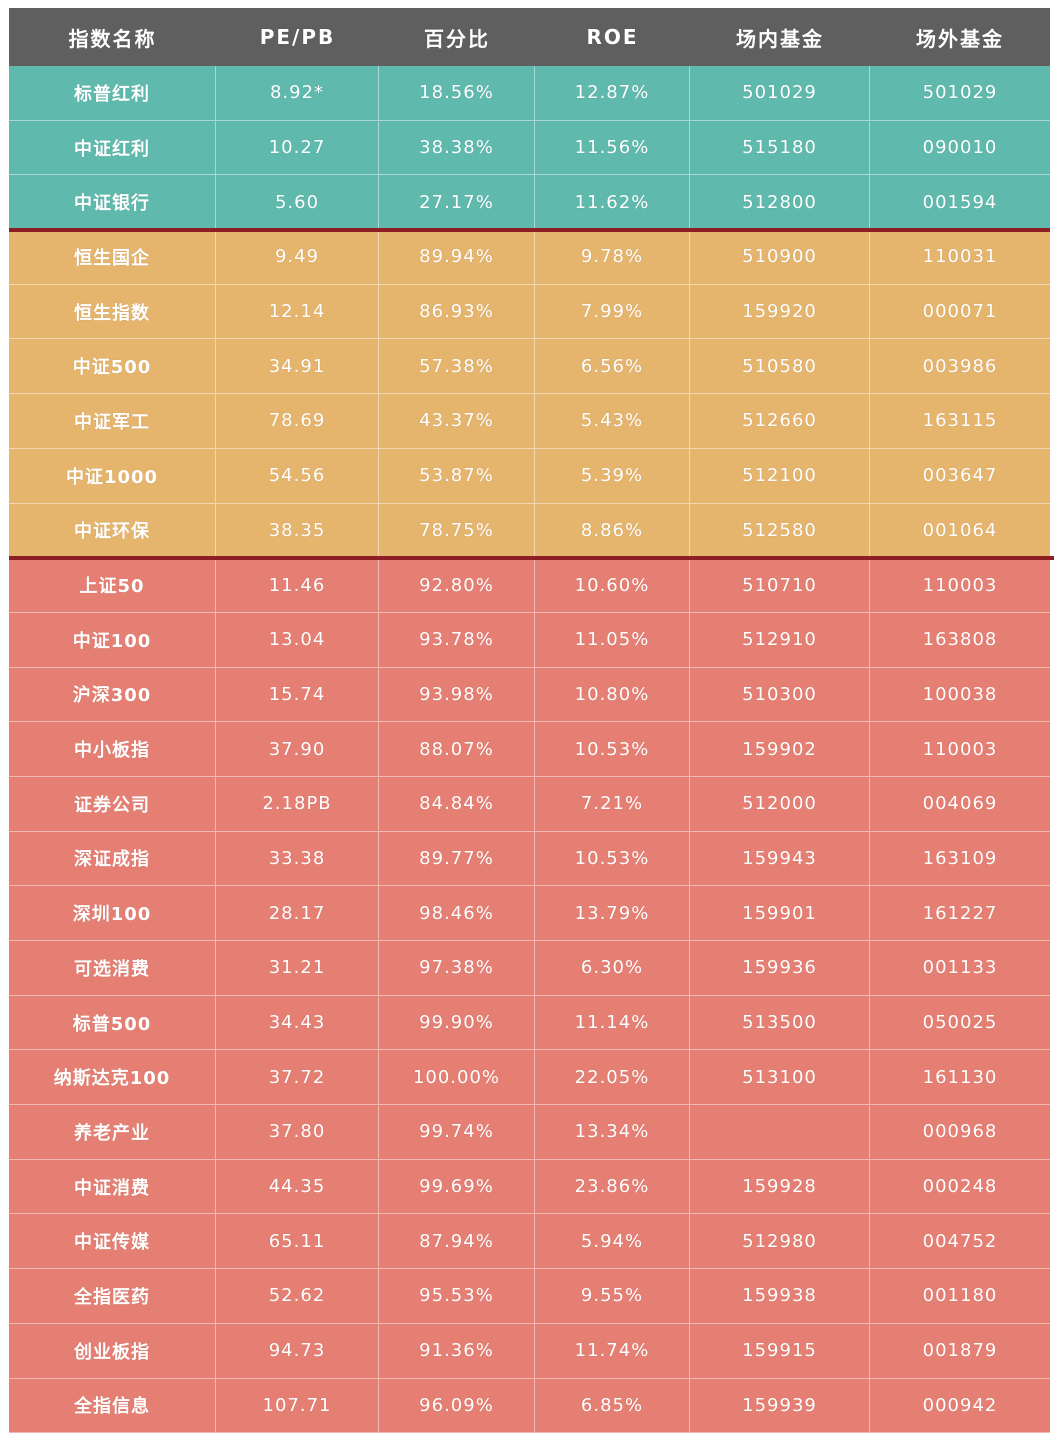 The image size is (1058, 1442). Describe the element at coordinates (457, 421) in the screenshot. I see `percentile-cell: 43.37%` at that location.